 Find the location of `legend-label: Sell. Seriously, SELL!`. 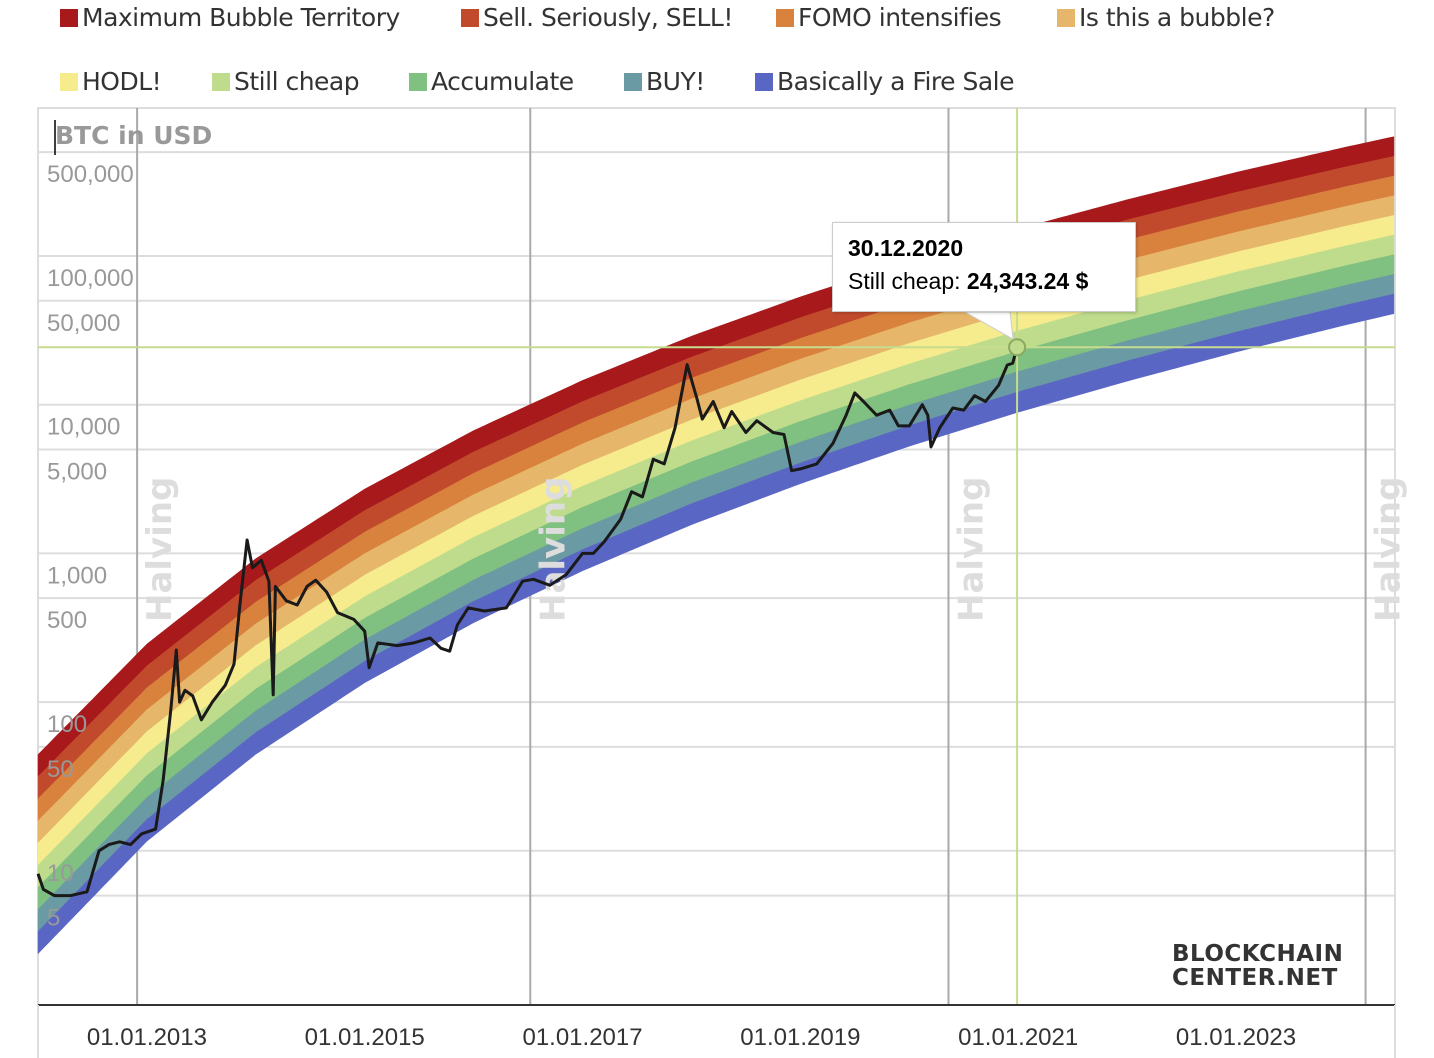

legend-label: Sell. Seriously, SELL! is located at coordinates (608, 17).